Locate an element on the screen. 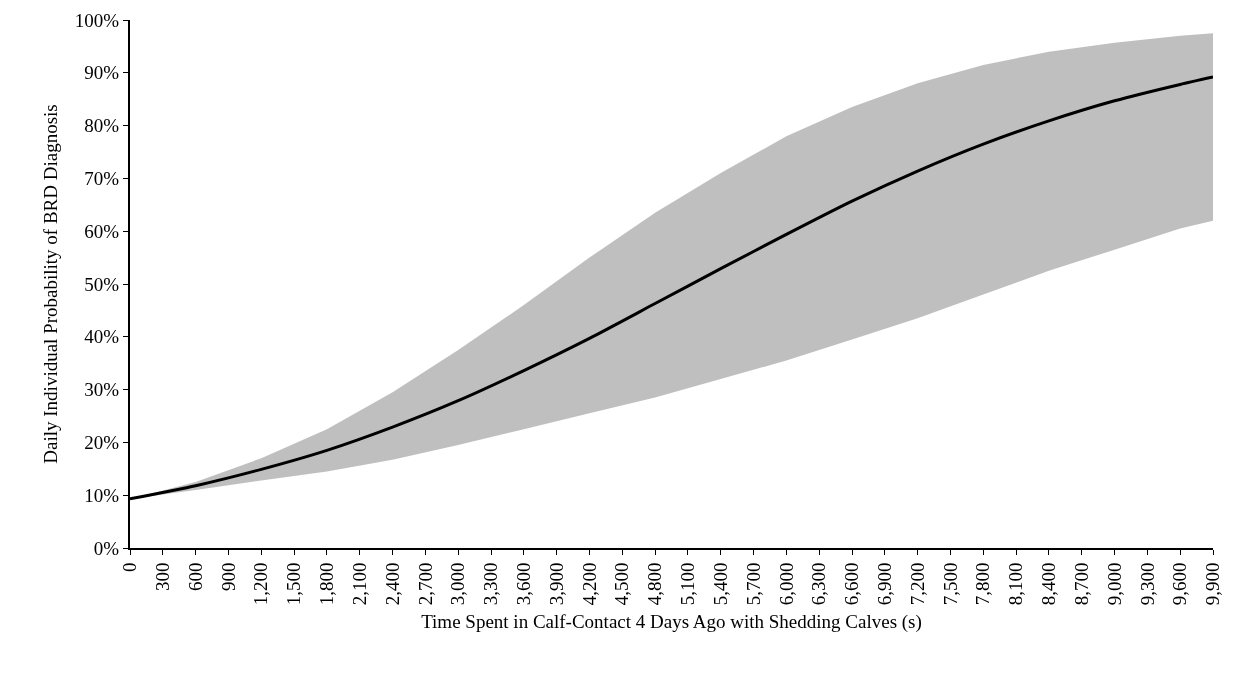 The width and height of the screenshot is (1241, 673). x-tick-label: 6,300 is located at coordinates (819, 584).